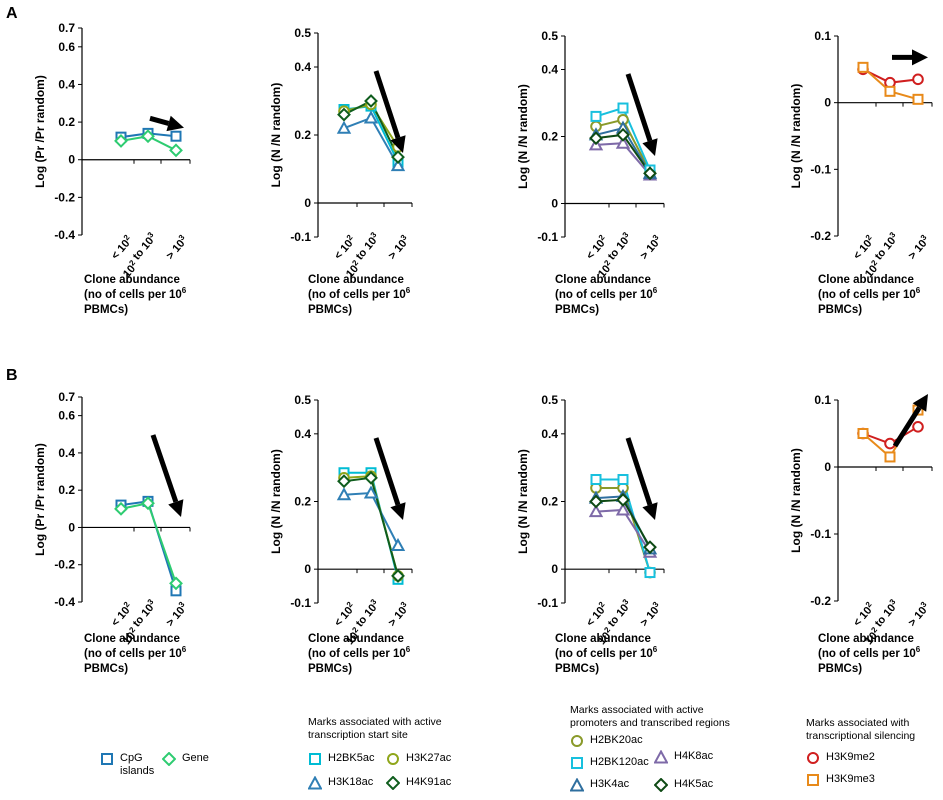 Image resolution: width=943 pixels, height=800 pixels. What do you see at coordinates (40, 131) in the screenshot?
I see `y-axis-label: Log (Pr /Pr random)` at bounding box center [40, 131].